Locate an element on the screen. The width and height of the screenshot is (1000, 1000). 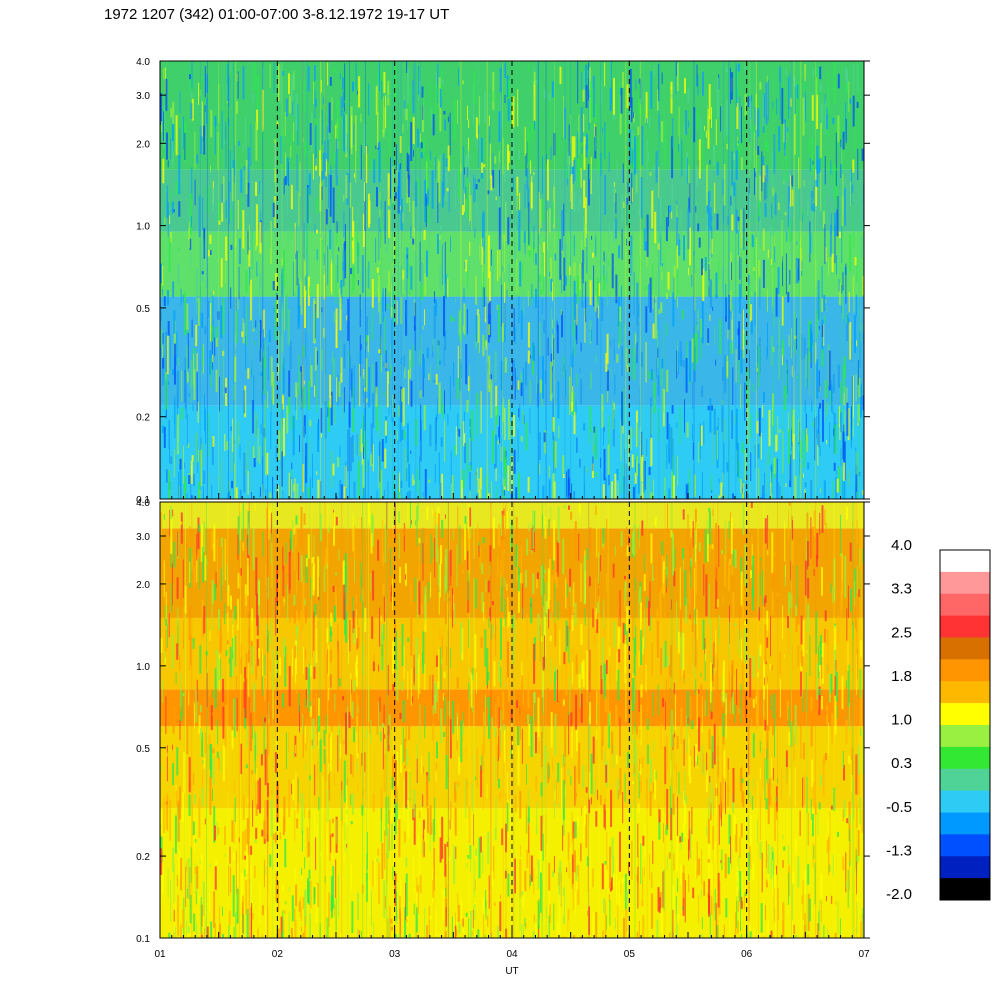
colorbar-label: 3.3 is located at coordinates (901, 589).